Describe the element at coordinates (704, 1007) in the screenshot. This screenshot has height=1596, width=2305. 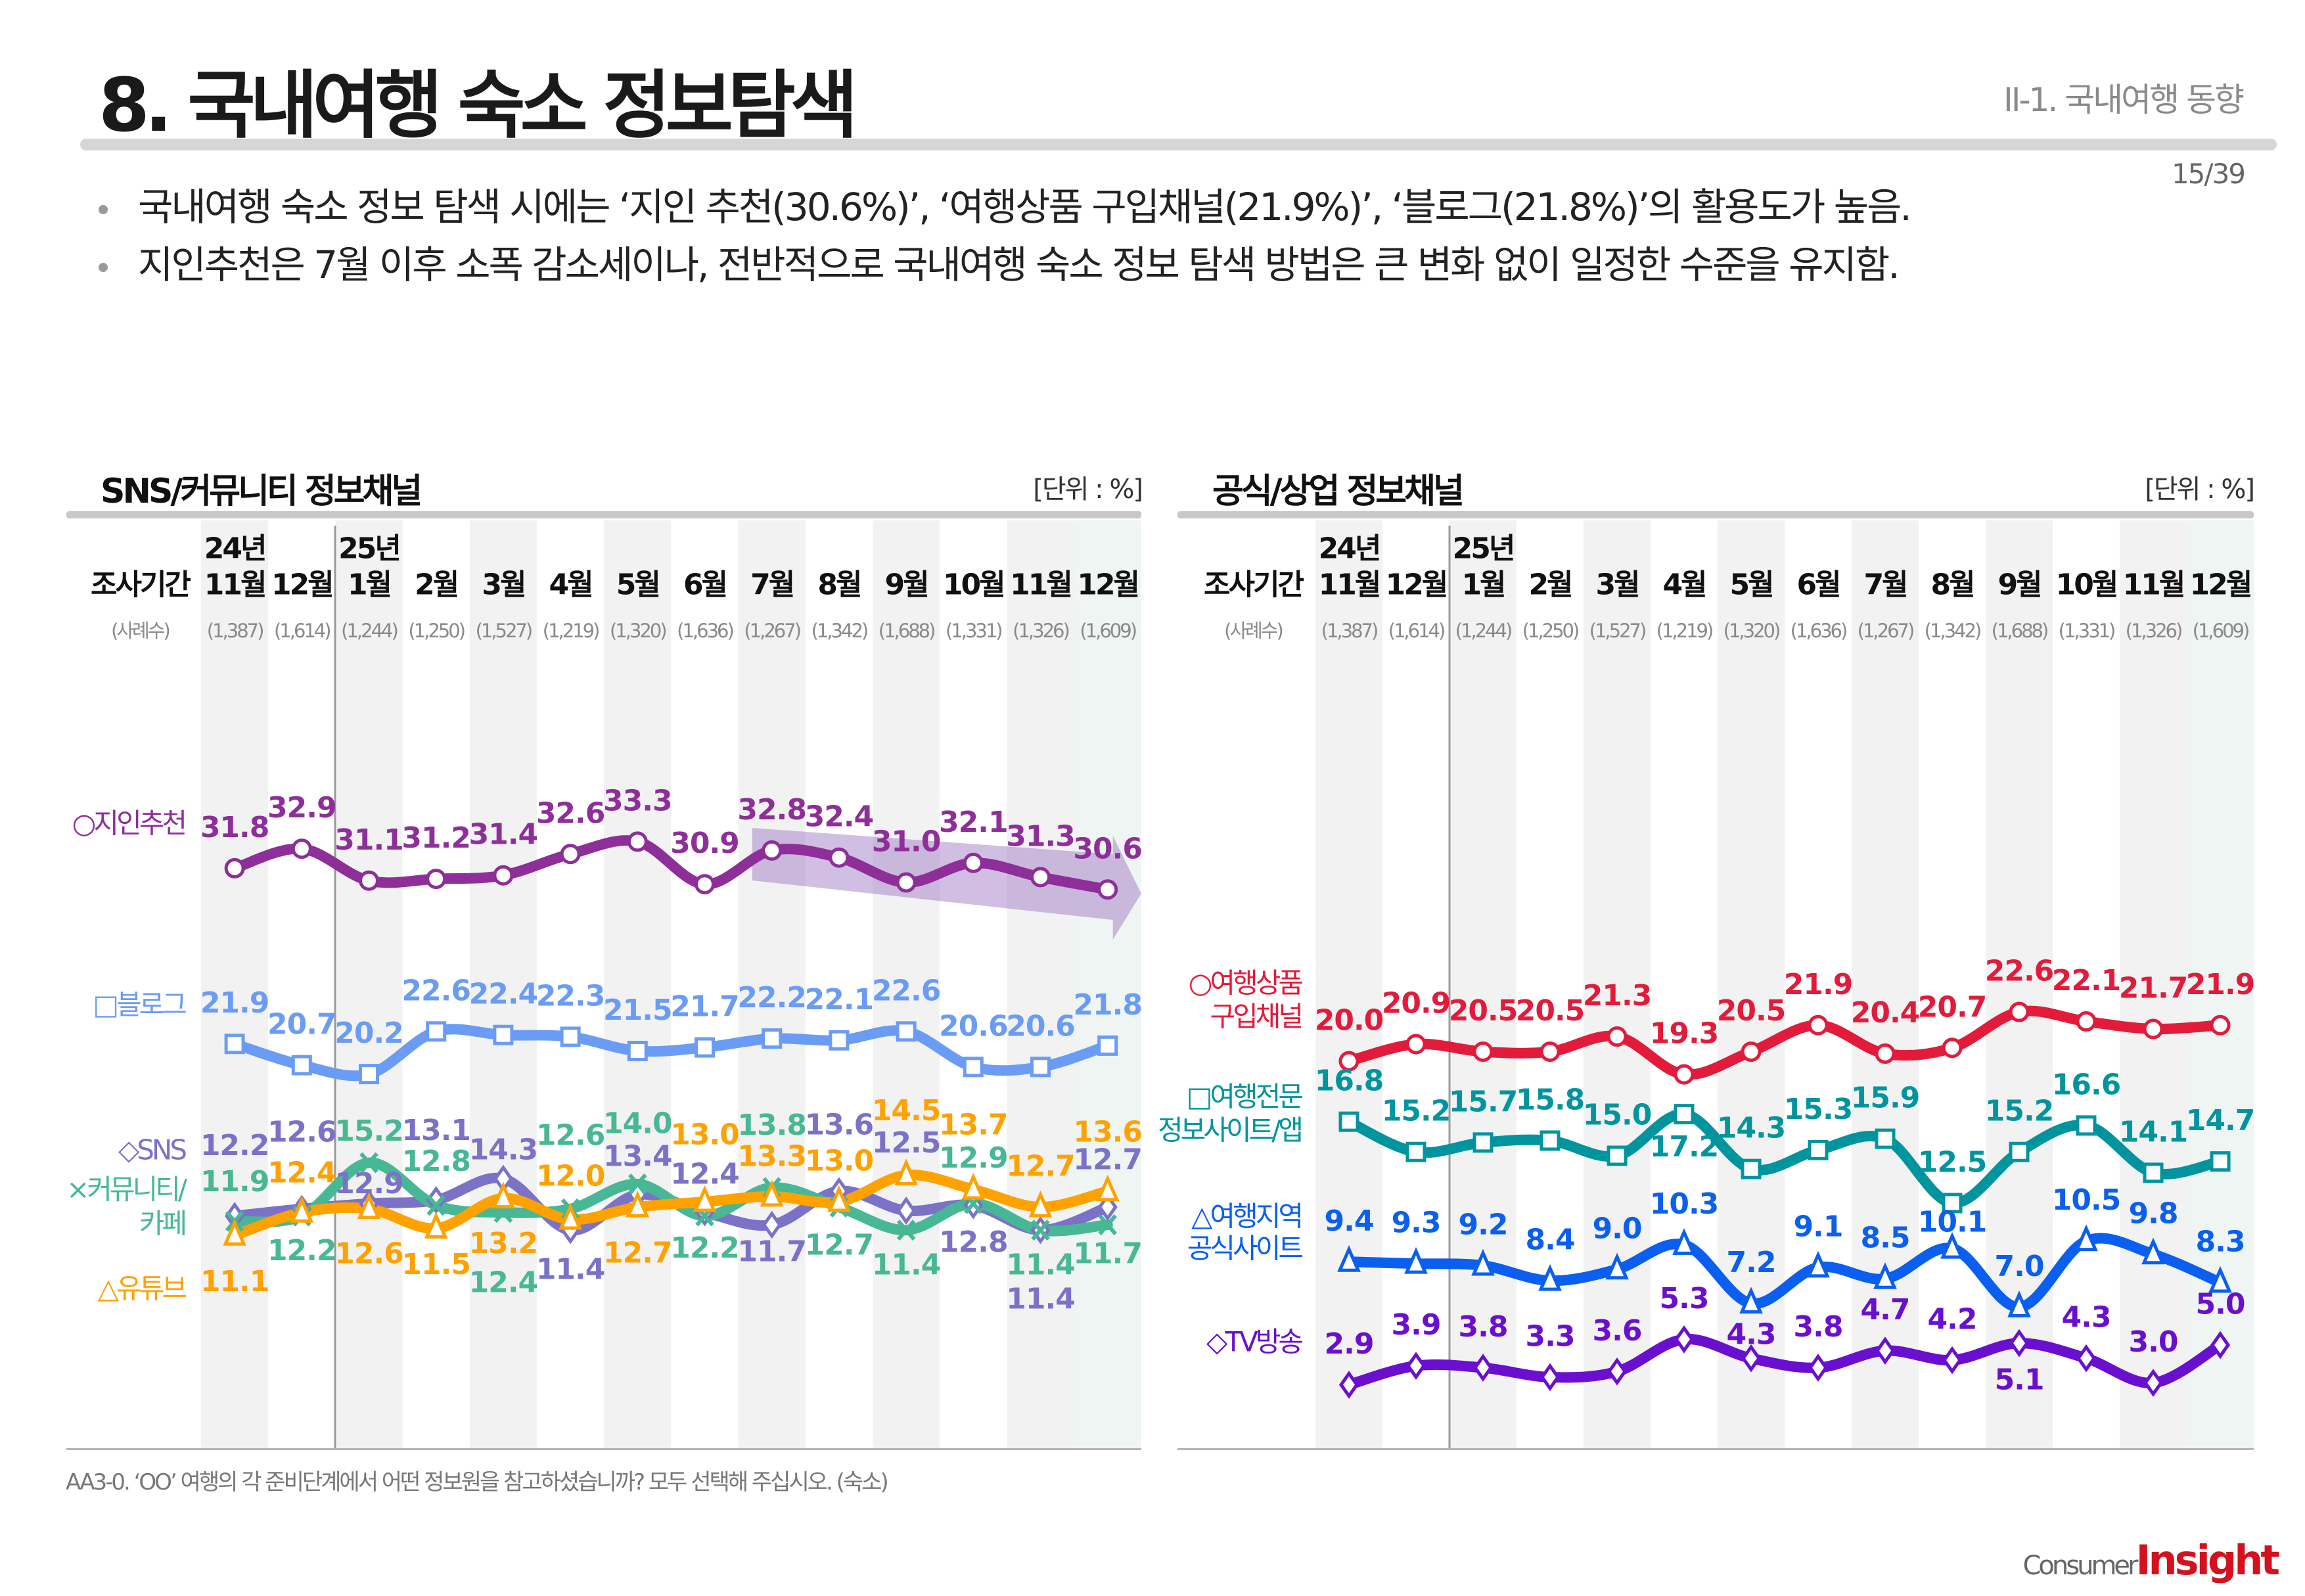
I see `data-label: 21.7` at that location.